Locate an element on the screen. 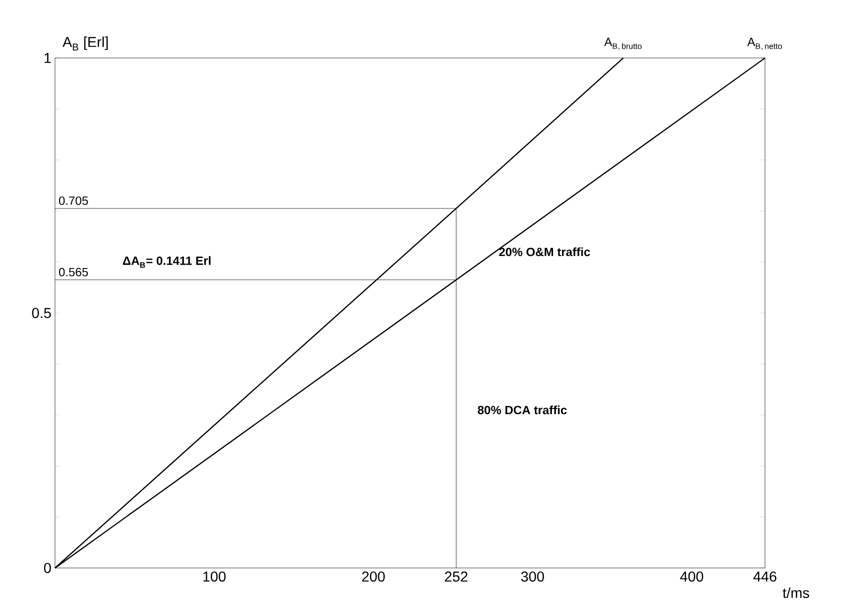 This screenshot has height=613, width=863. data-label: 0.565 is located at coordinates (73, 272).